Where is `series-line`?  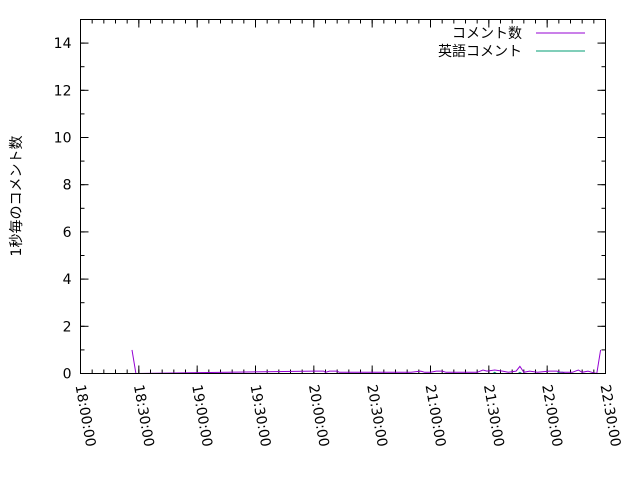
series-line is located at coordinates (366, 362).